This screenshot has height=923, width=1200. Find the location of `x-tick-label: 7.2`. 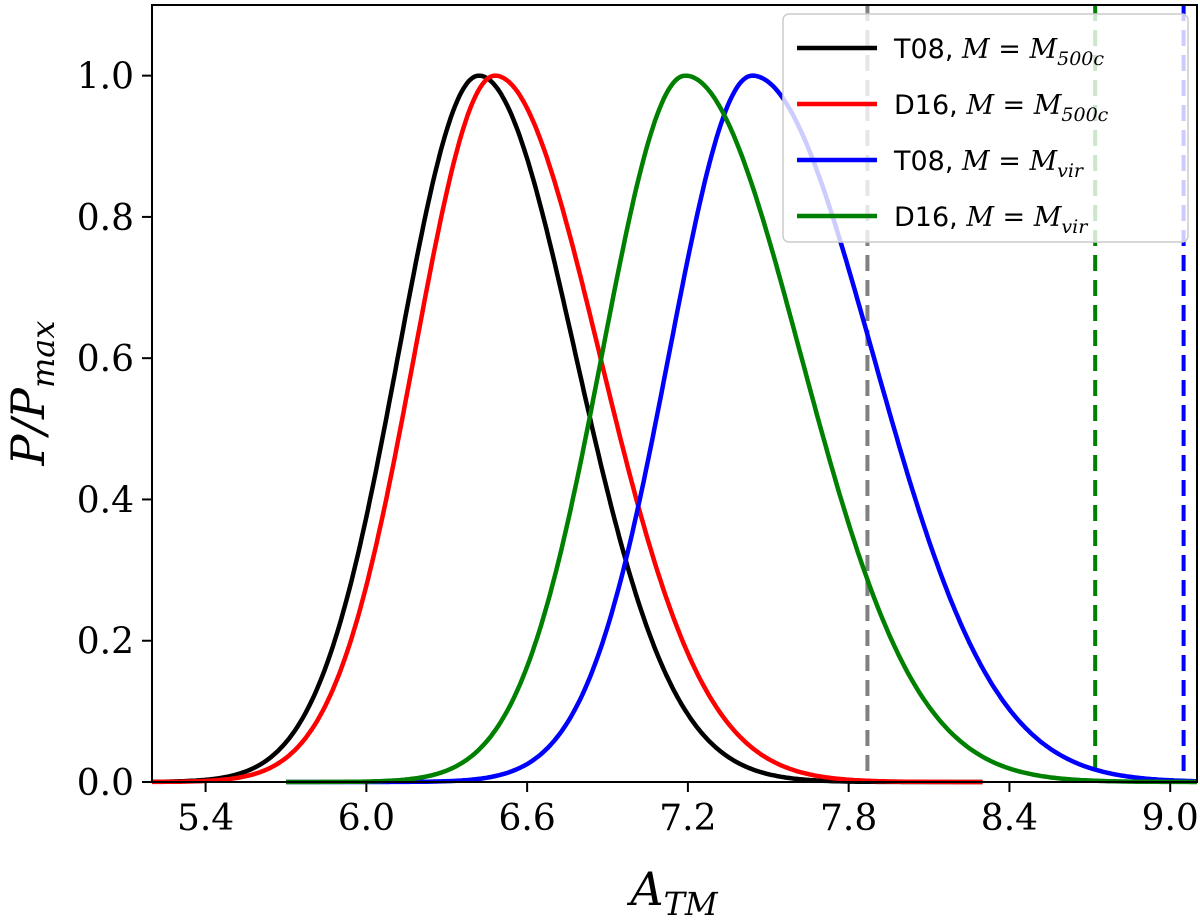

x-tick-label: 7.2 is located at coordinates (687, 818).